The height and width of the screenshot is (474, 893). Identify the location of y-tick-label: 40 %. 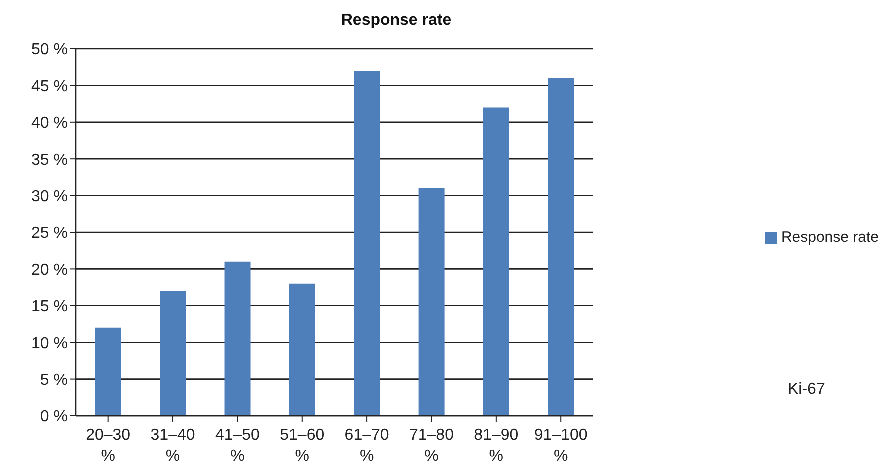
(50, 123).